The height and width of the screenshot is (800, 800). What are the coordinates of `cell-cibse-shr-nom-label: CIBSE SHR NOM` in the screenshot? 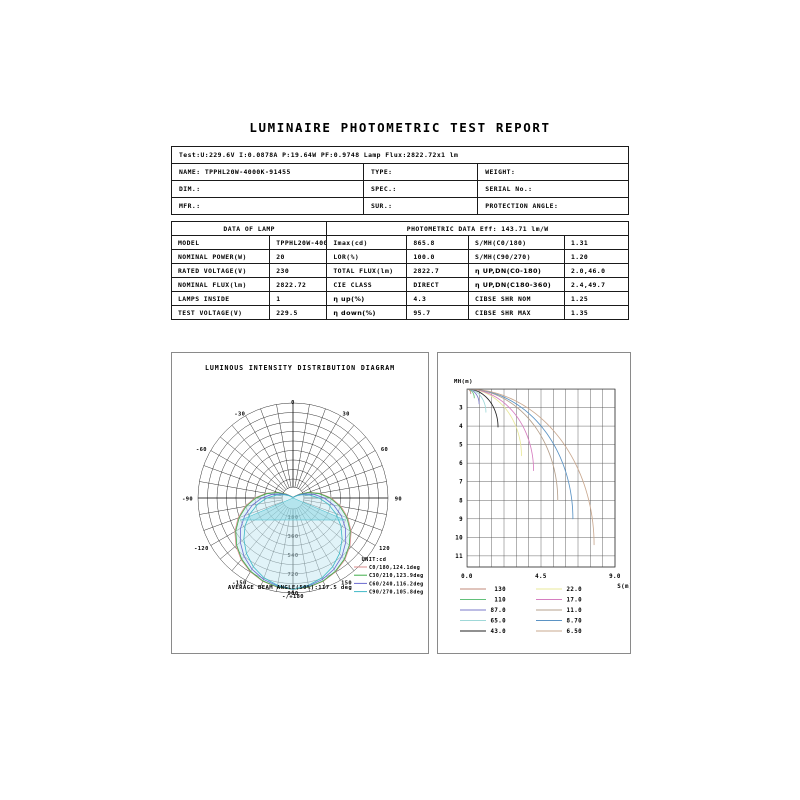 It's located at (516, 298).